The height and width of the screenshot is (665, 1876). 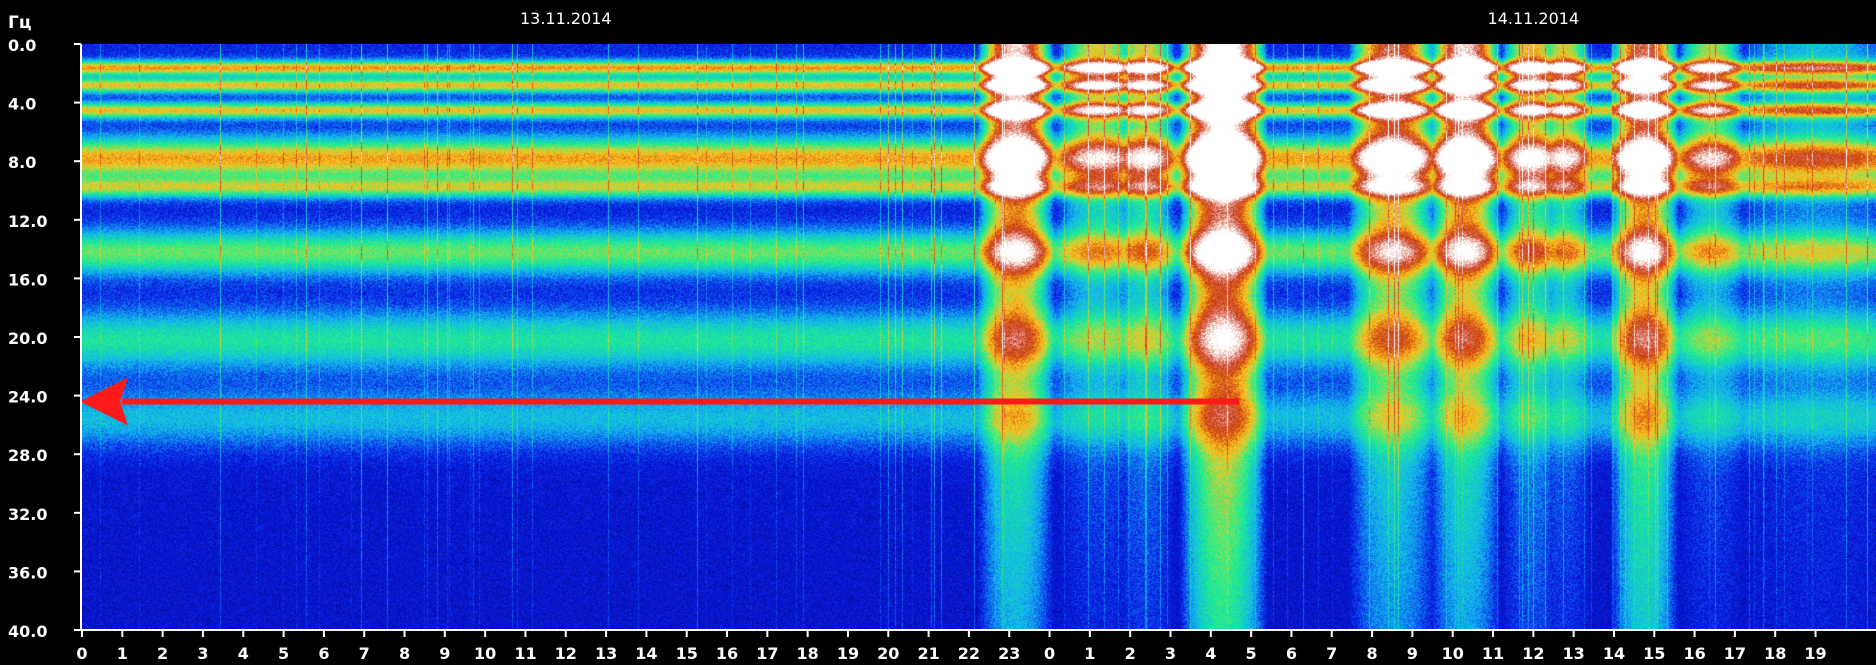 I want to click on date-label: 14.11.2014, so click(x=1534, y=18).